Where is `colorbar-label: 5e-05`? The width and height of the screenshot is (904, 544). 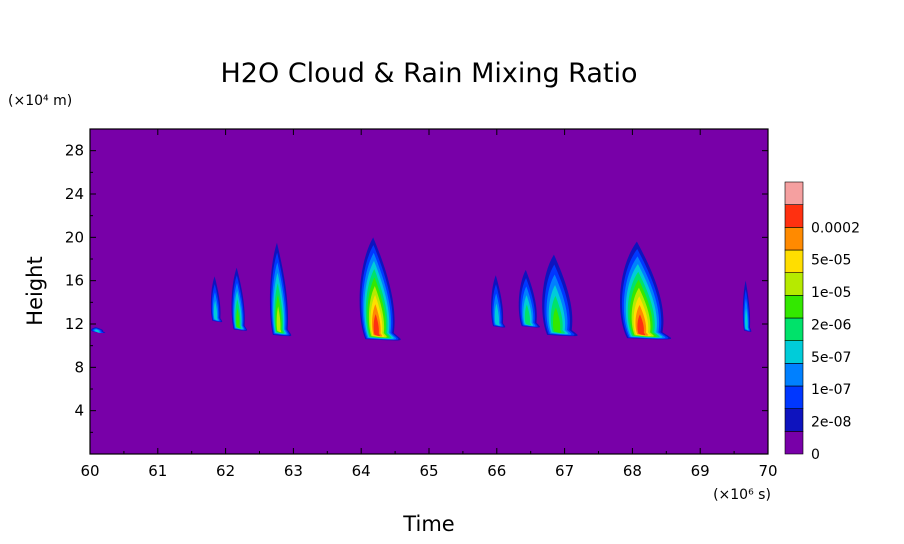 colorbar-label: 5e-05 is located at coordinates (831, 261).